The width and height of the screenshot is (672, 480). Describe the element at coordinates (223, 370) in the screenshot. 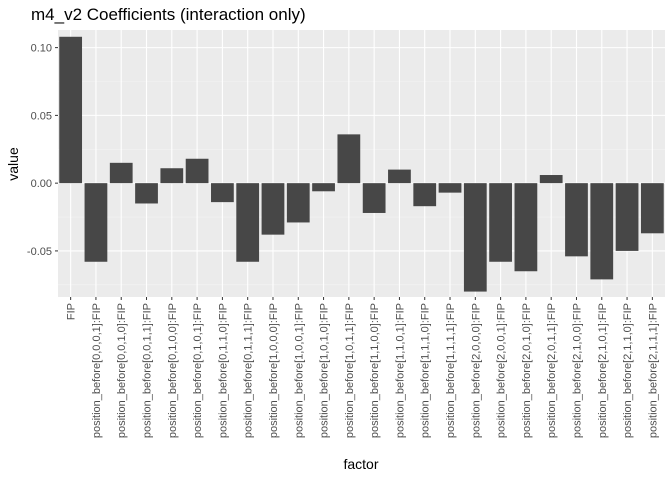

I see `x-tick-label: position_before[0,1,1,0]:FIP` at that location.